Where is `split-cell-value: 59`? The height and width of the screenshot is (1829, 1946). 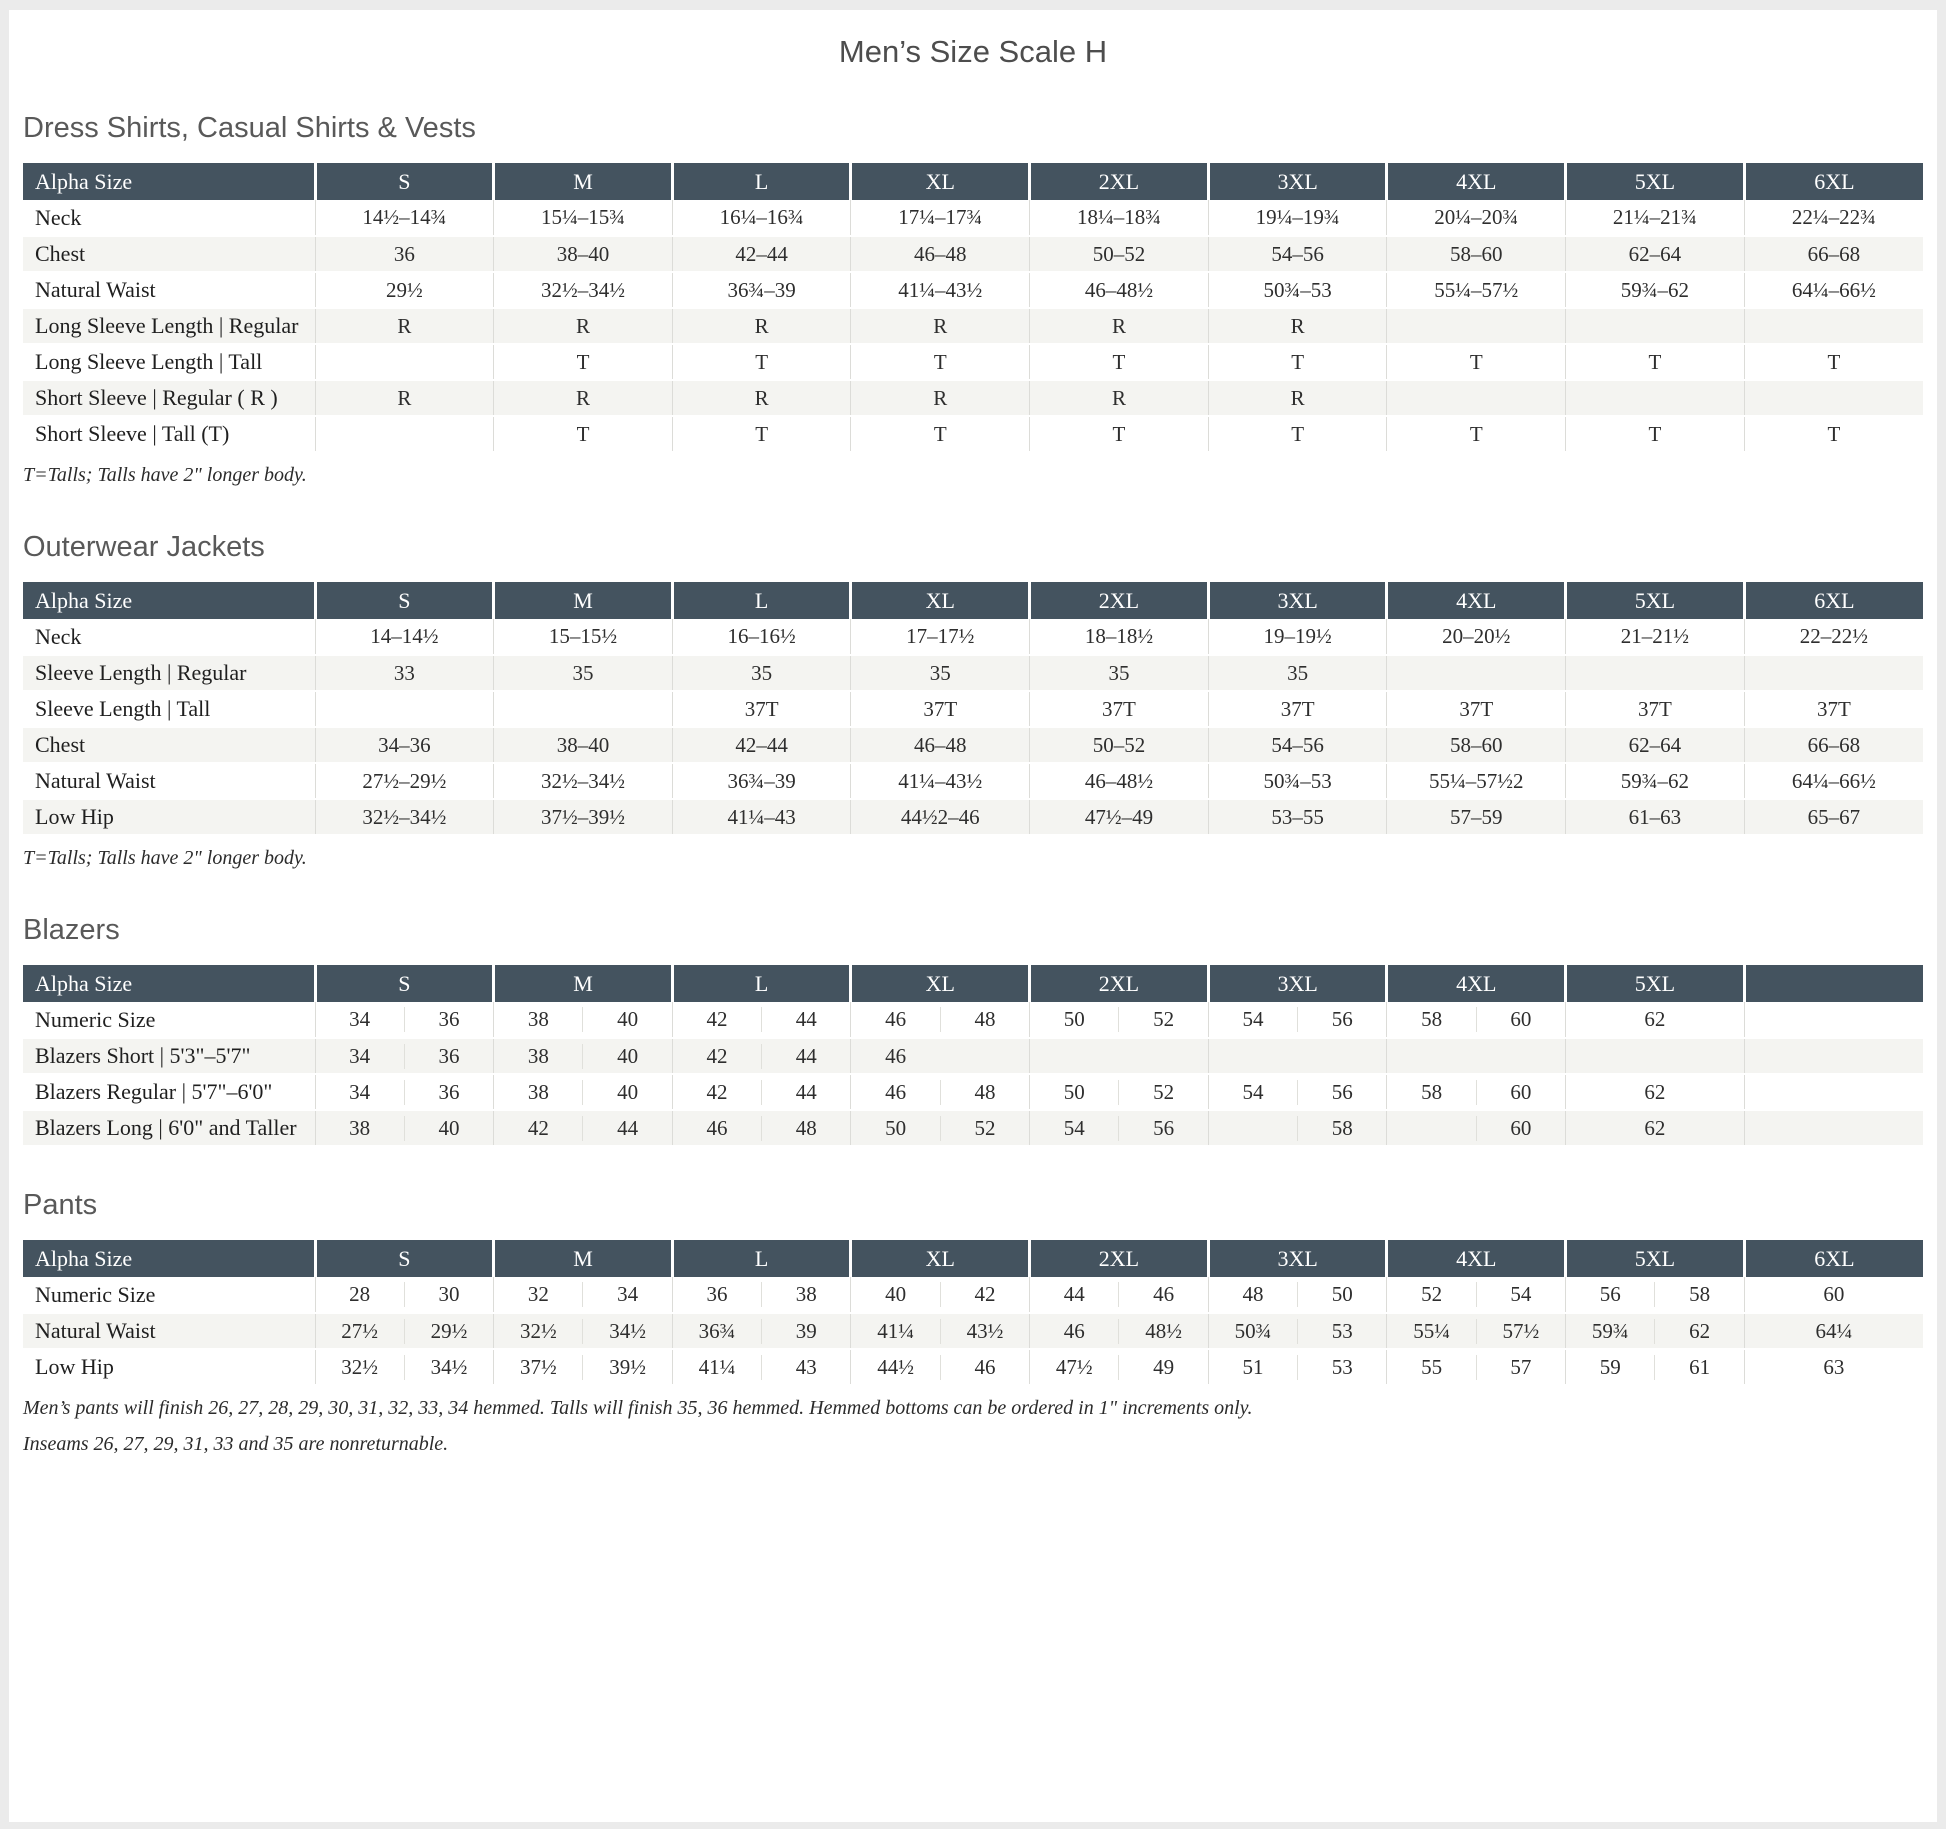 split-cell-value: 59 is located at coordinates (1610, 1366).